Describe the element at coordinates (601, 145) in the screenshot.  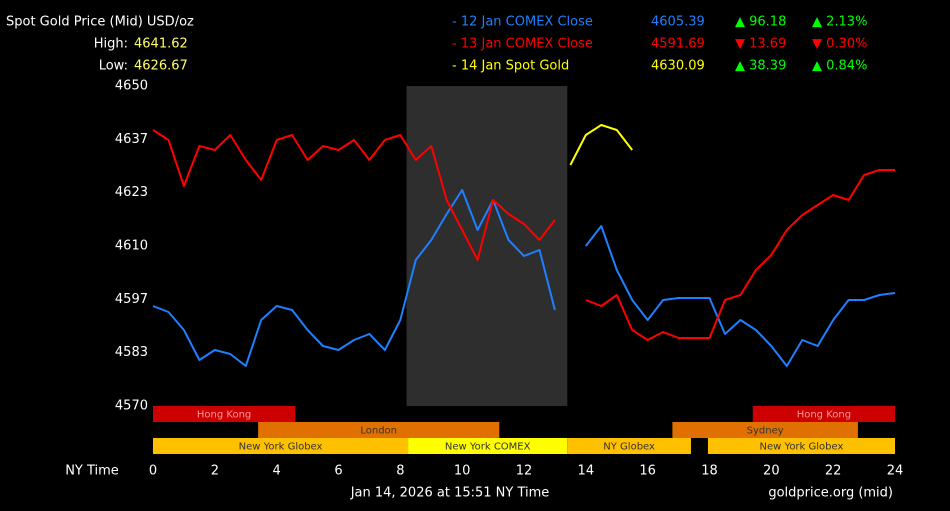
I see `series-line` at that location.